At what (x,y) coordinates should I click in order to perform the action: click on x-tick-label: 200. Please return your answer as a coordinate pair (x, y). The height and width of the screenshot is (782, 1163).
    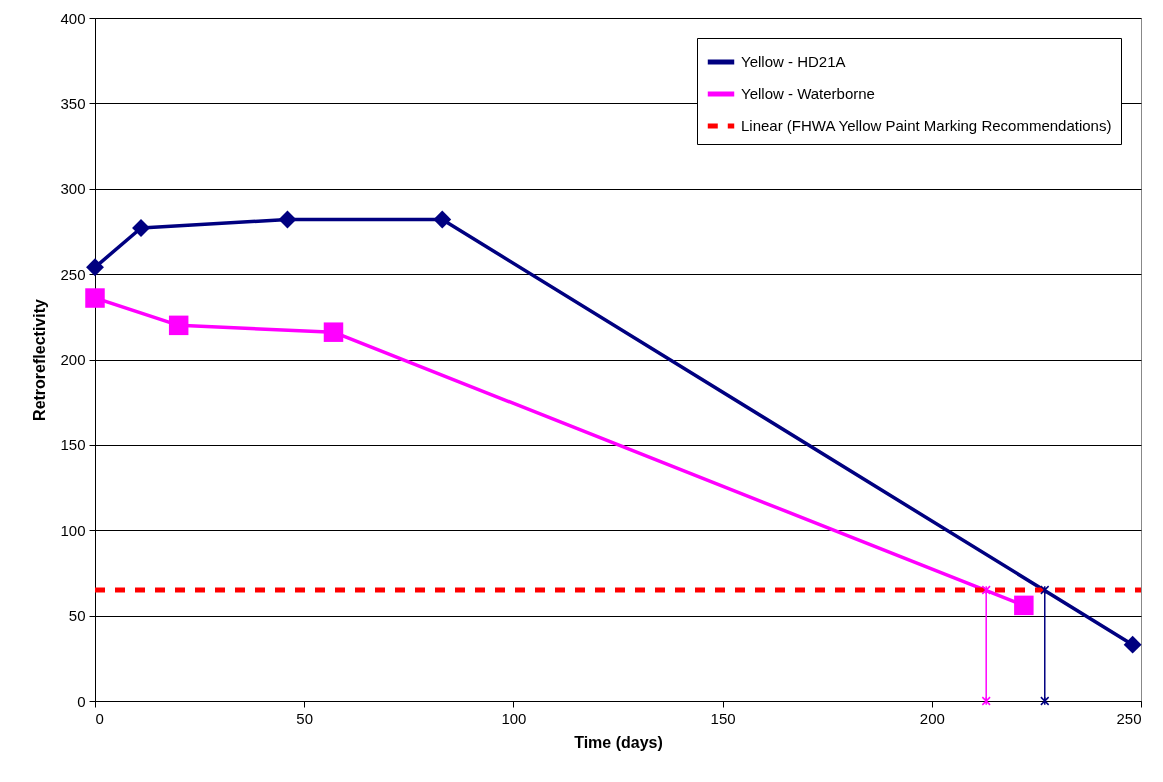
    Looking at the image, I should click on (932, 718).